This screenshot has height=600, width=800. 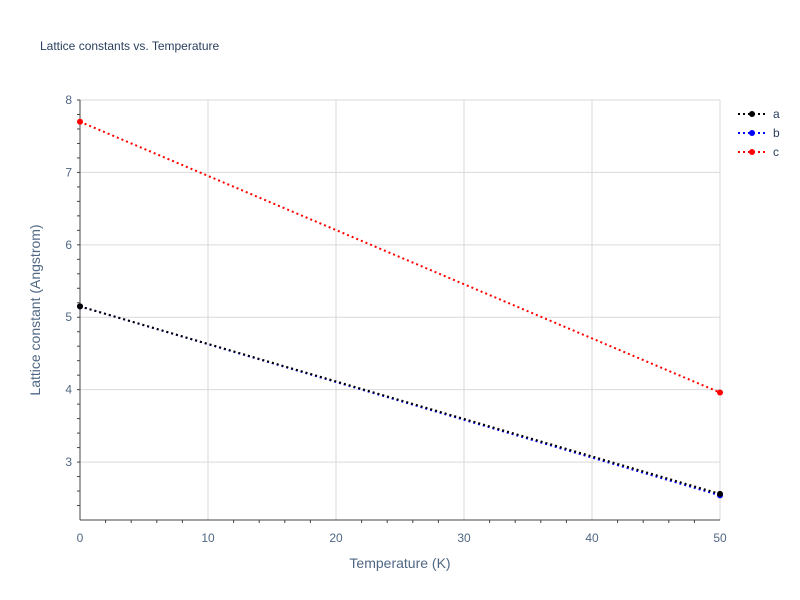 What do you see at coordinates (80, 538) in the screenshot?
I see `x-tick-label: 0` at bounding box center [80, 538].